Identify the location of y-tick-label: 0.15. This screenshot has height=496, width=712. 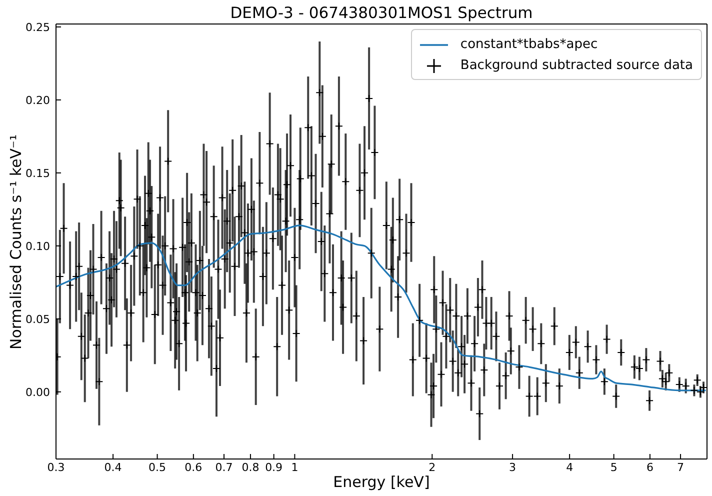
(38, 173).